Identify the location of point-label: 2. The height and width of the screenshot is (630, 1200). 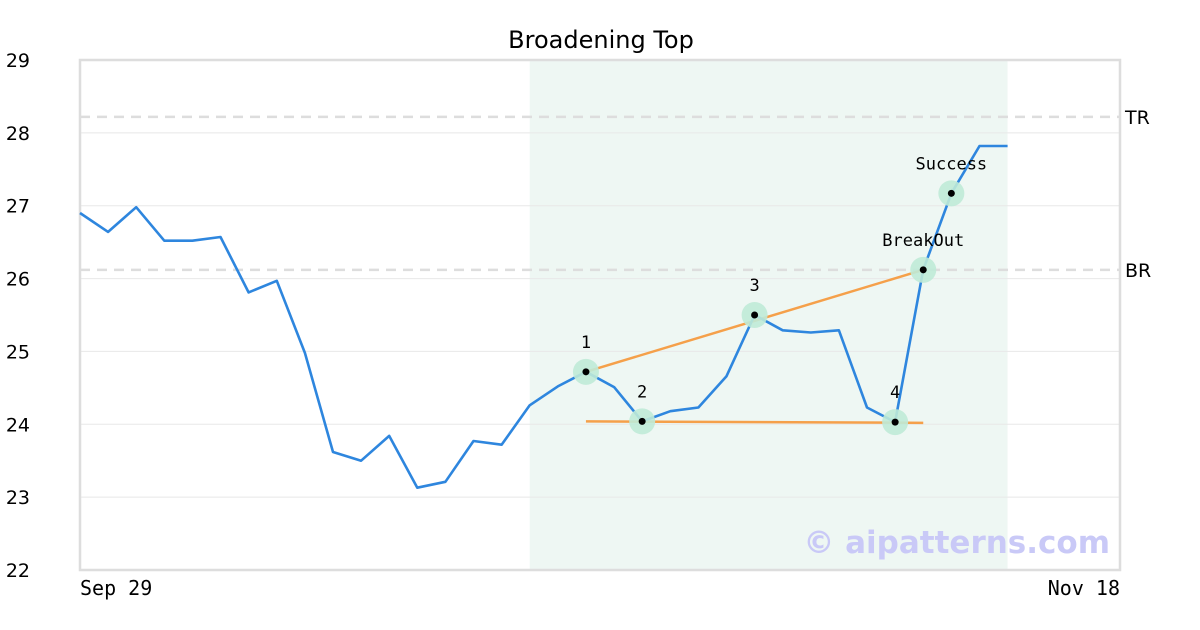
(642, 392).